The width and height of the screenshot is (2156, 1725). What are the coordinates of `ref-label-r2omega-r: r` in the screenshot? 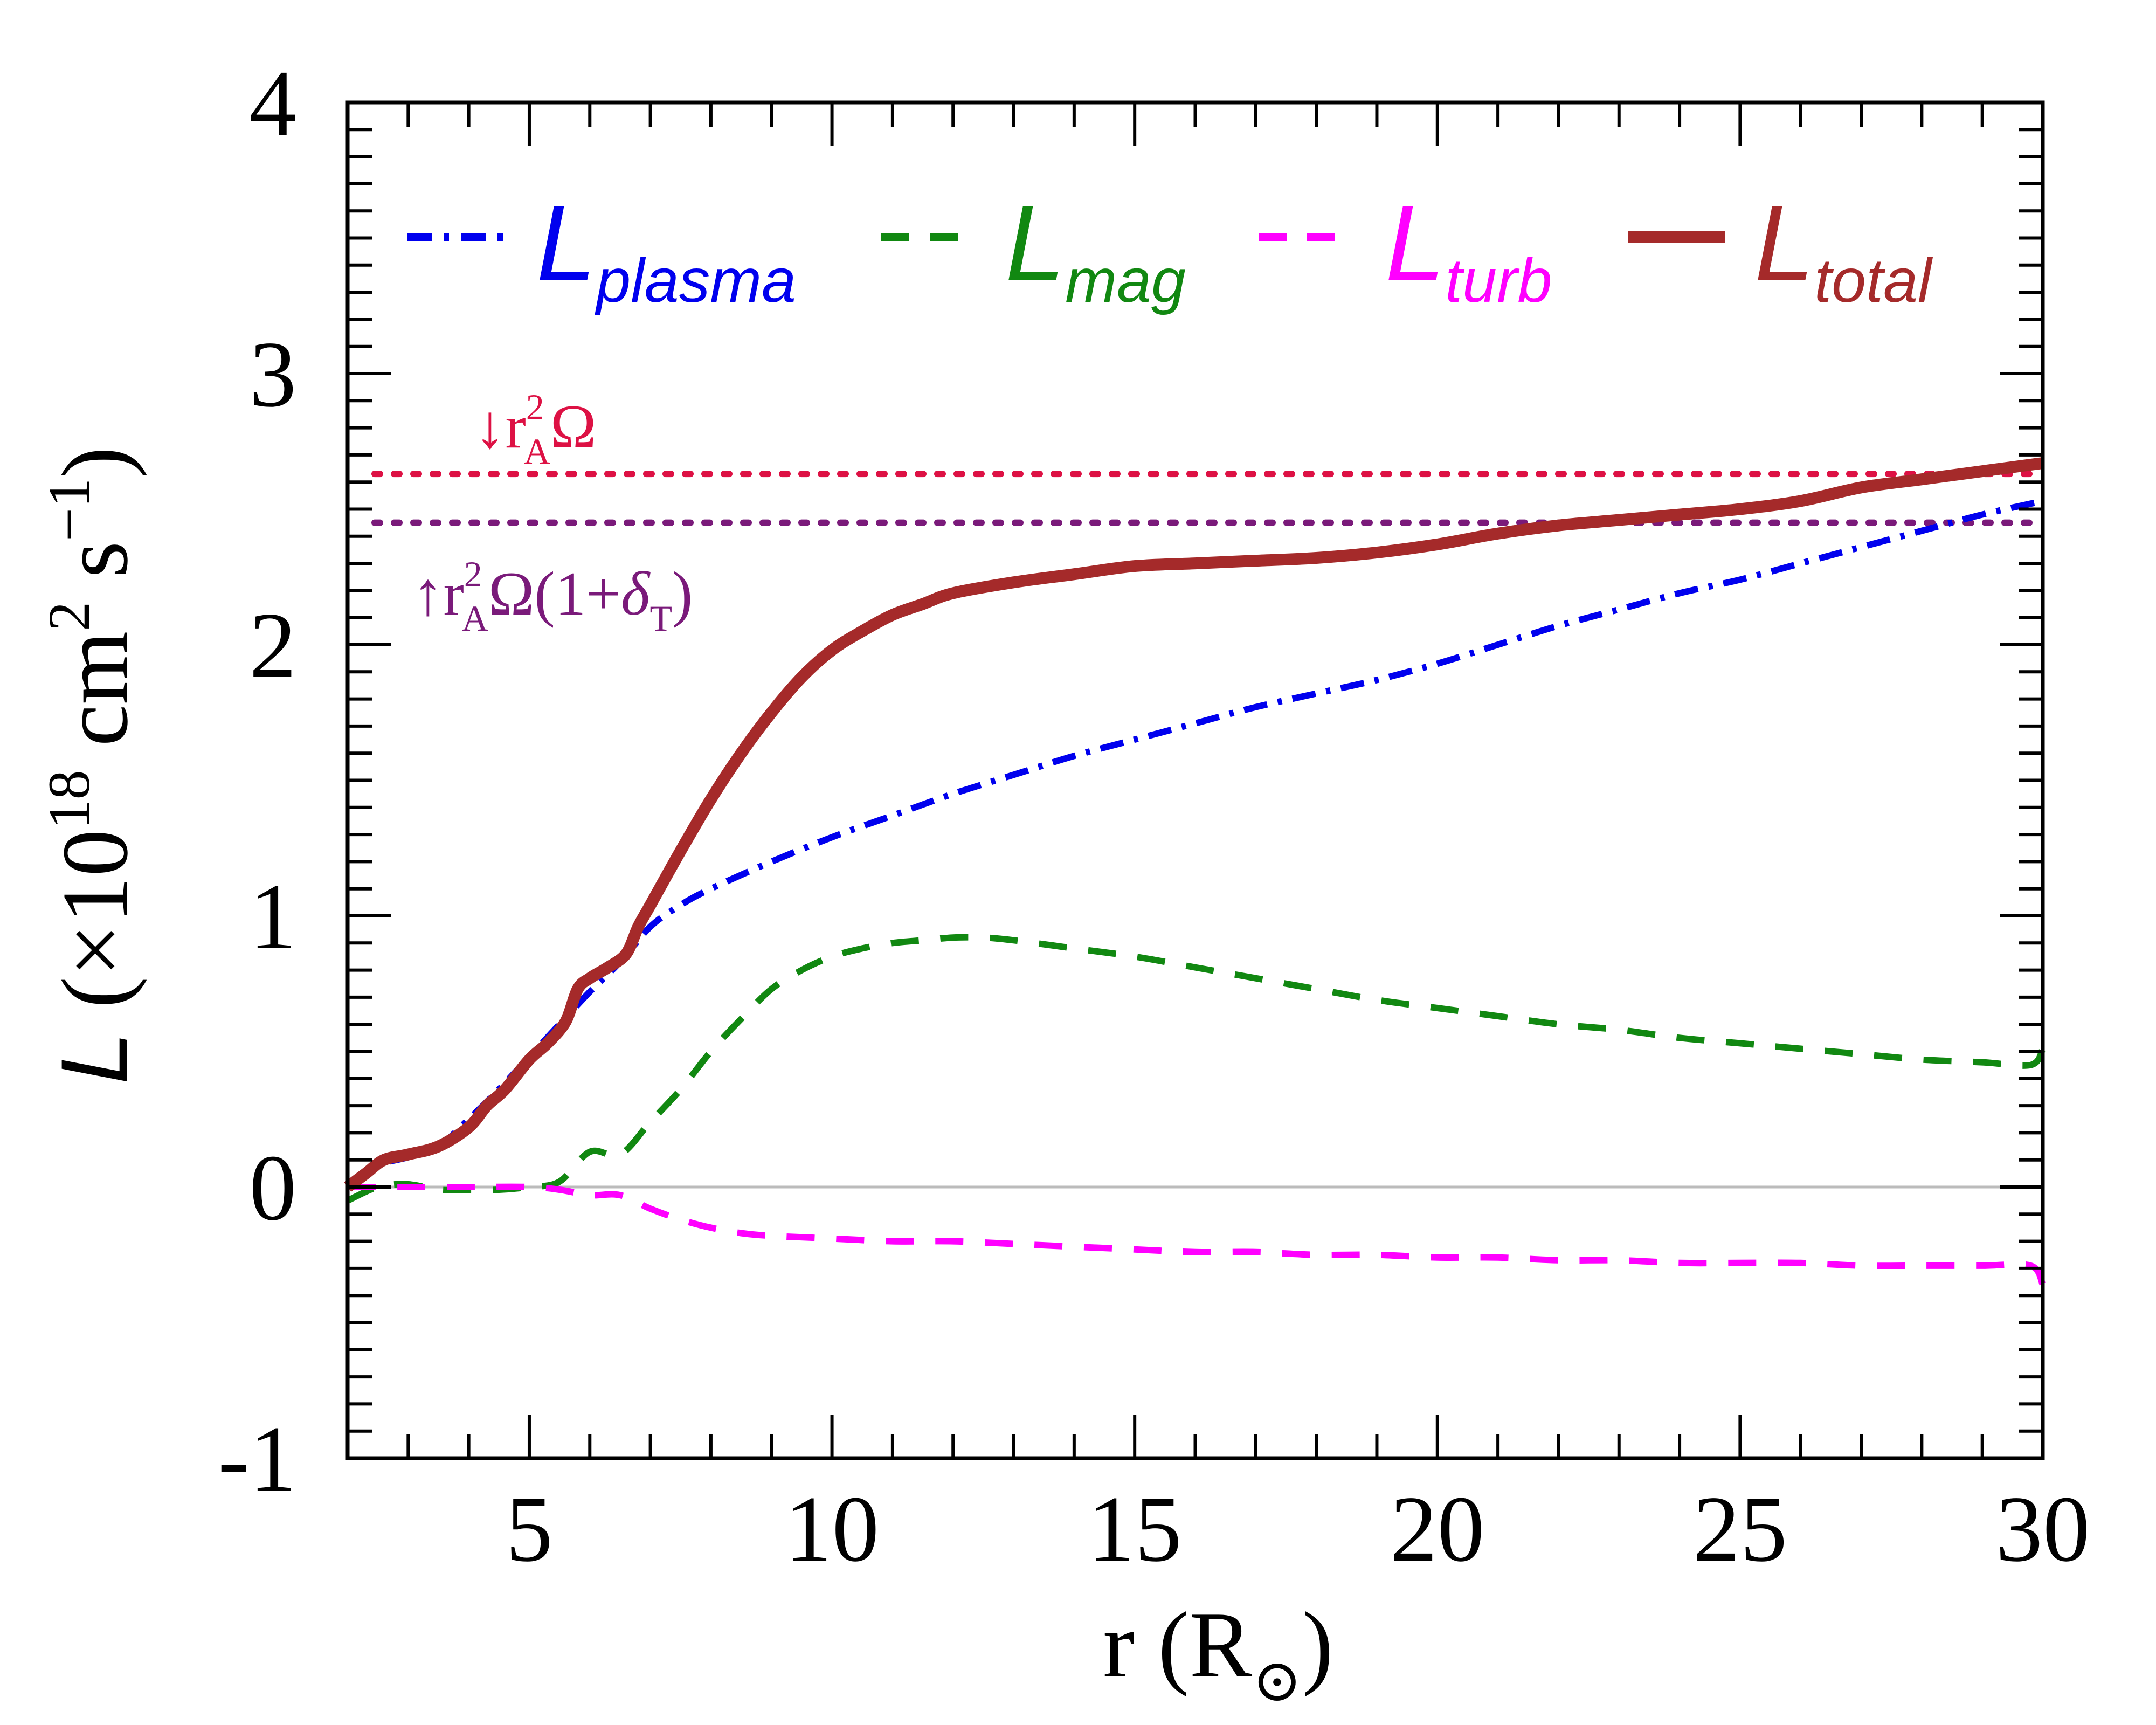 It's located at (516, 426).